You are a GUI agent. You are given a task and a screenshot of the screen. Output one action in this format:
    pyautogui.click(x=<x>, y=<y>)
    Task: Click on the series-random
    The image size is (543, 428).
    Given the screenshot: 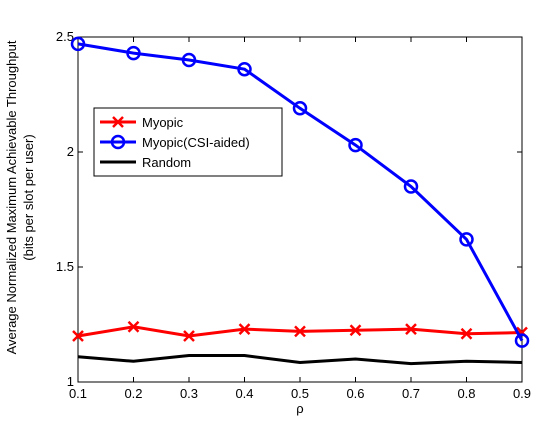 What is the action you would take?
    pyautogui.click(x=300, y=360)
    